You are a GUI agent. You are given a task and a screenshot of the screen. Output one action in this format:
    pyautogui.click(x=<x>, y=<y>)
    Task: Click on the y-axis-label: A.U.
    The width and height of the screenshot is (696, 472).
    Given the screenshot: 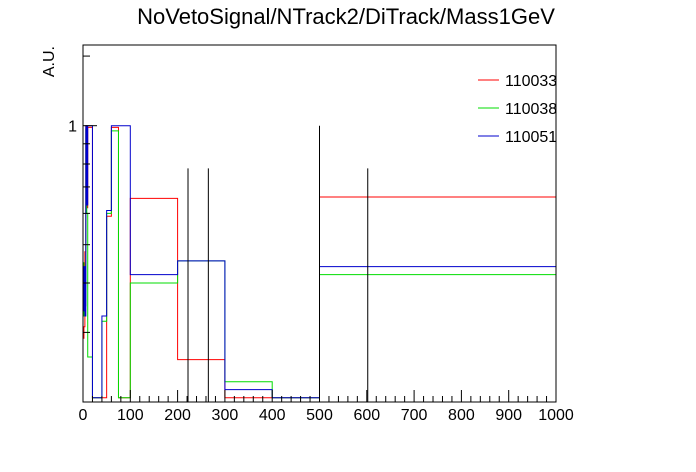 What is the action you would take?
    pyautogui.click(x=49, y=61)
    